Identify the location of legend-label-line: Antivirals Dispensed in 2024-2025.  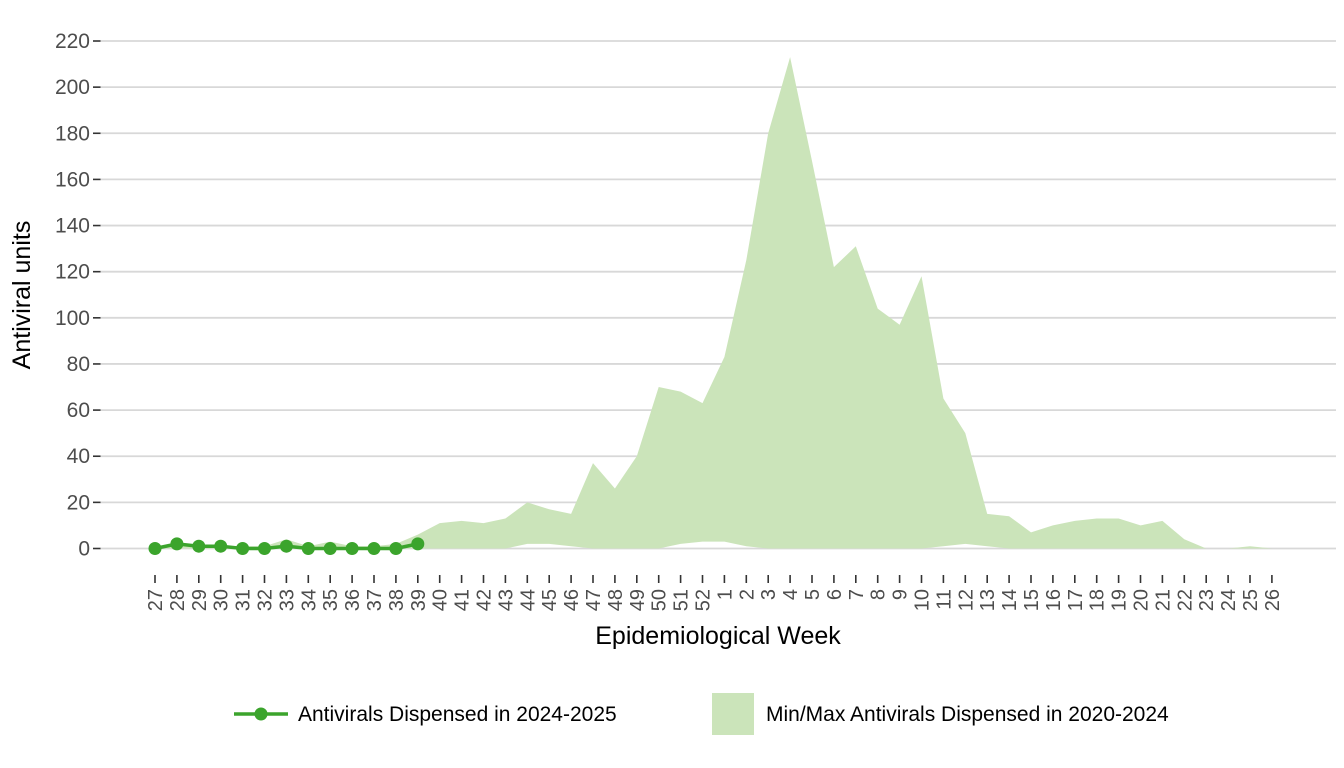
(457, 714).